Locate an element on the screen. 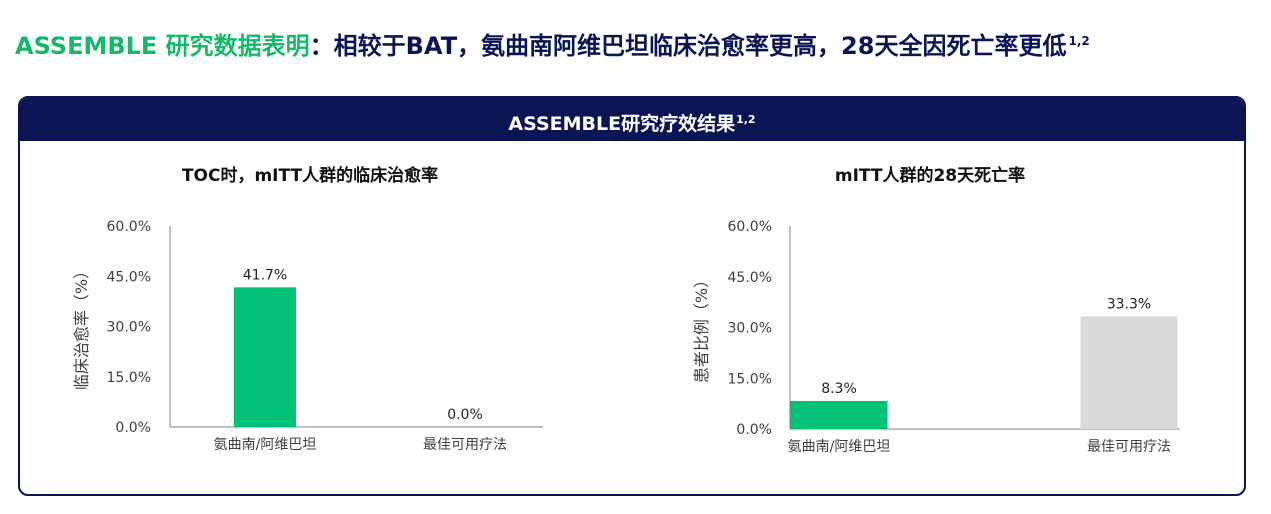  headline-reference: 1,2 is located at coordinates (1079, 41).